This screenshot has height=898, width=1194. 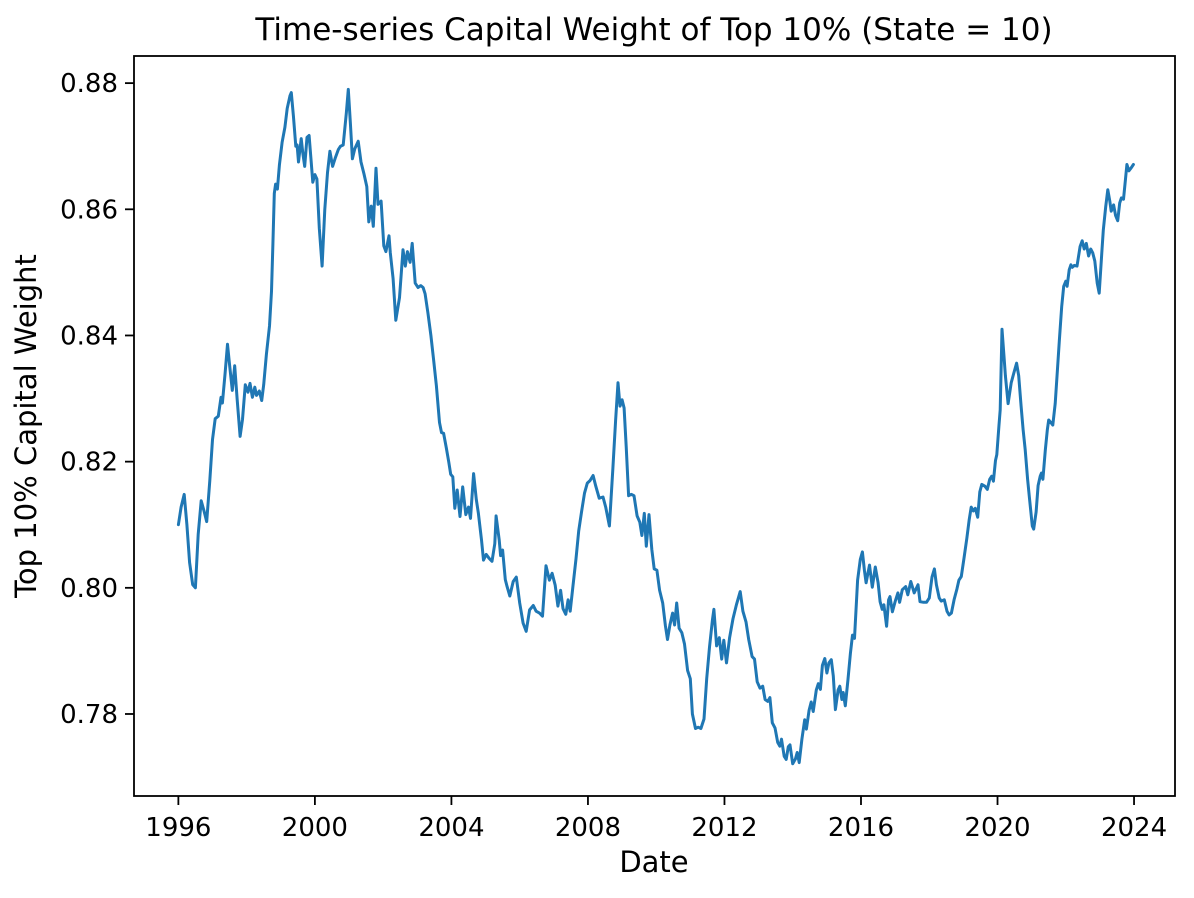 I want to click on y-tick-label: 0.82, so click(x=89, y=463).